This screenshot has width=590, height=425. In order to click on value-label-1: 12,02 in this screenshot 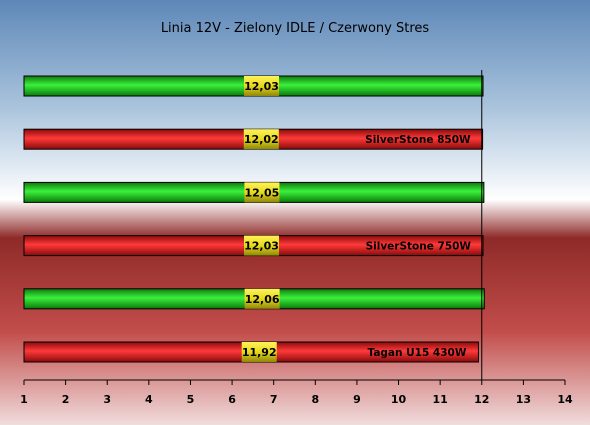, I will do `click(261, 139)`.